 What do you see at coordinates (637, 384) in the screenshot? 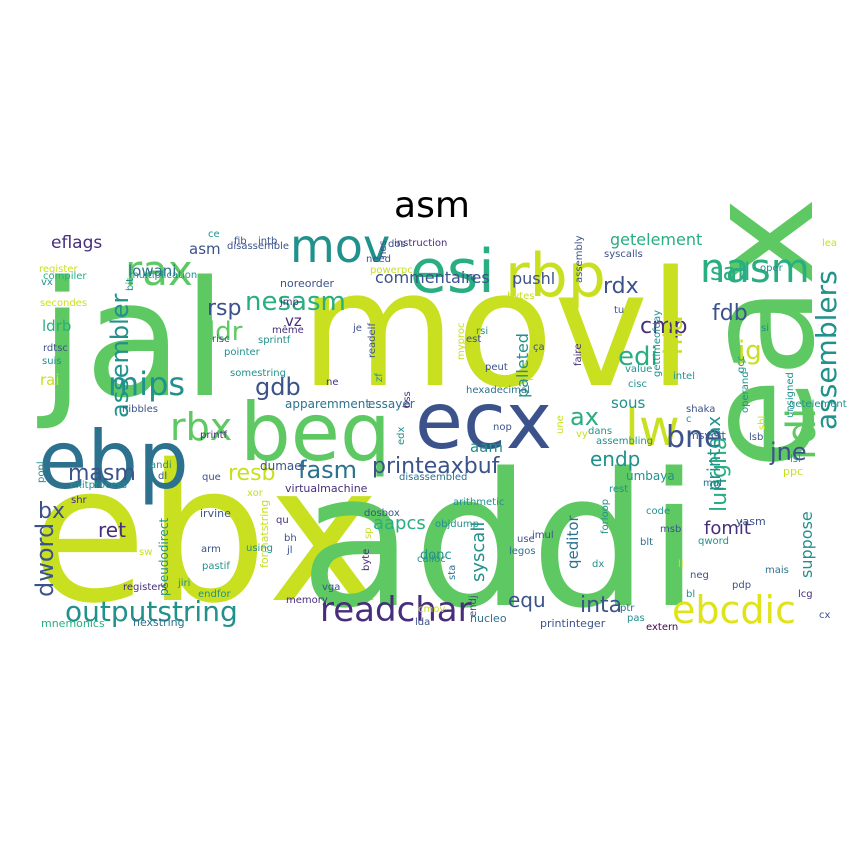
I see `word-cisc: cisc` at bounding box center [637, 384].